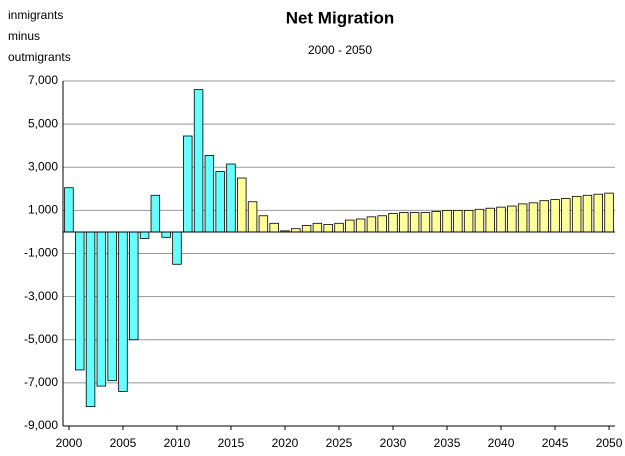 The image size is (625, 456). Describe the element at coordinates (555, 443) in the screenshot. I see `x-tick-label: 2045` at that location.